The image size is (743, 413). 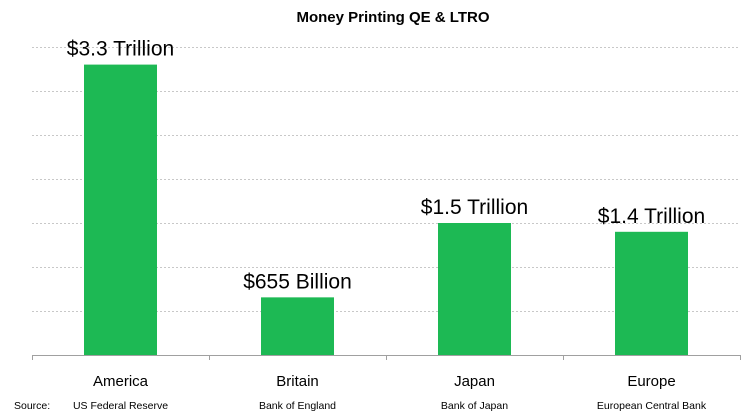 I want to click on source-prefix-label: Source:, so click(x=32, y=406).